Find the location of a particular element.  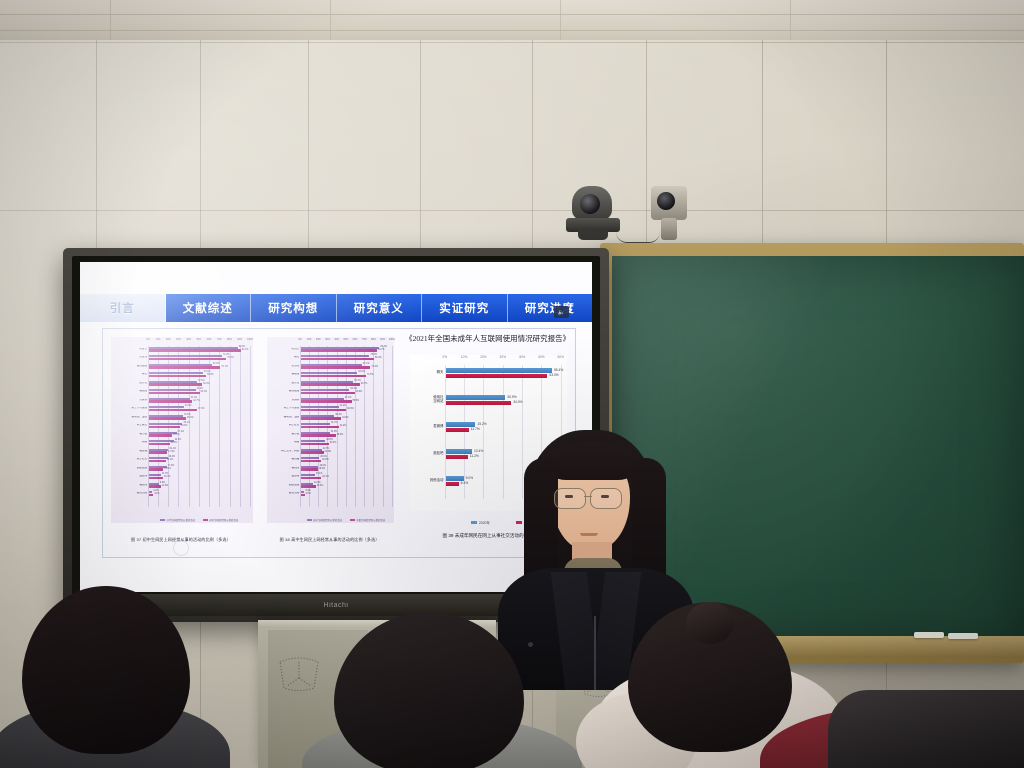

glasses-lens-right-icon is located at coordinates (606, 498).